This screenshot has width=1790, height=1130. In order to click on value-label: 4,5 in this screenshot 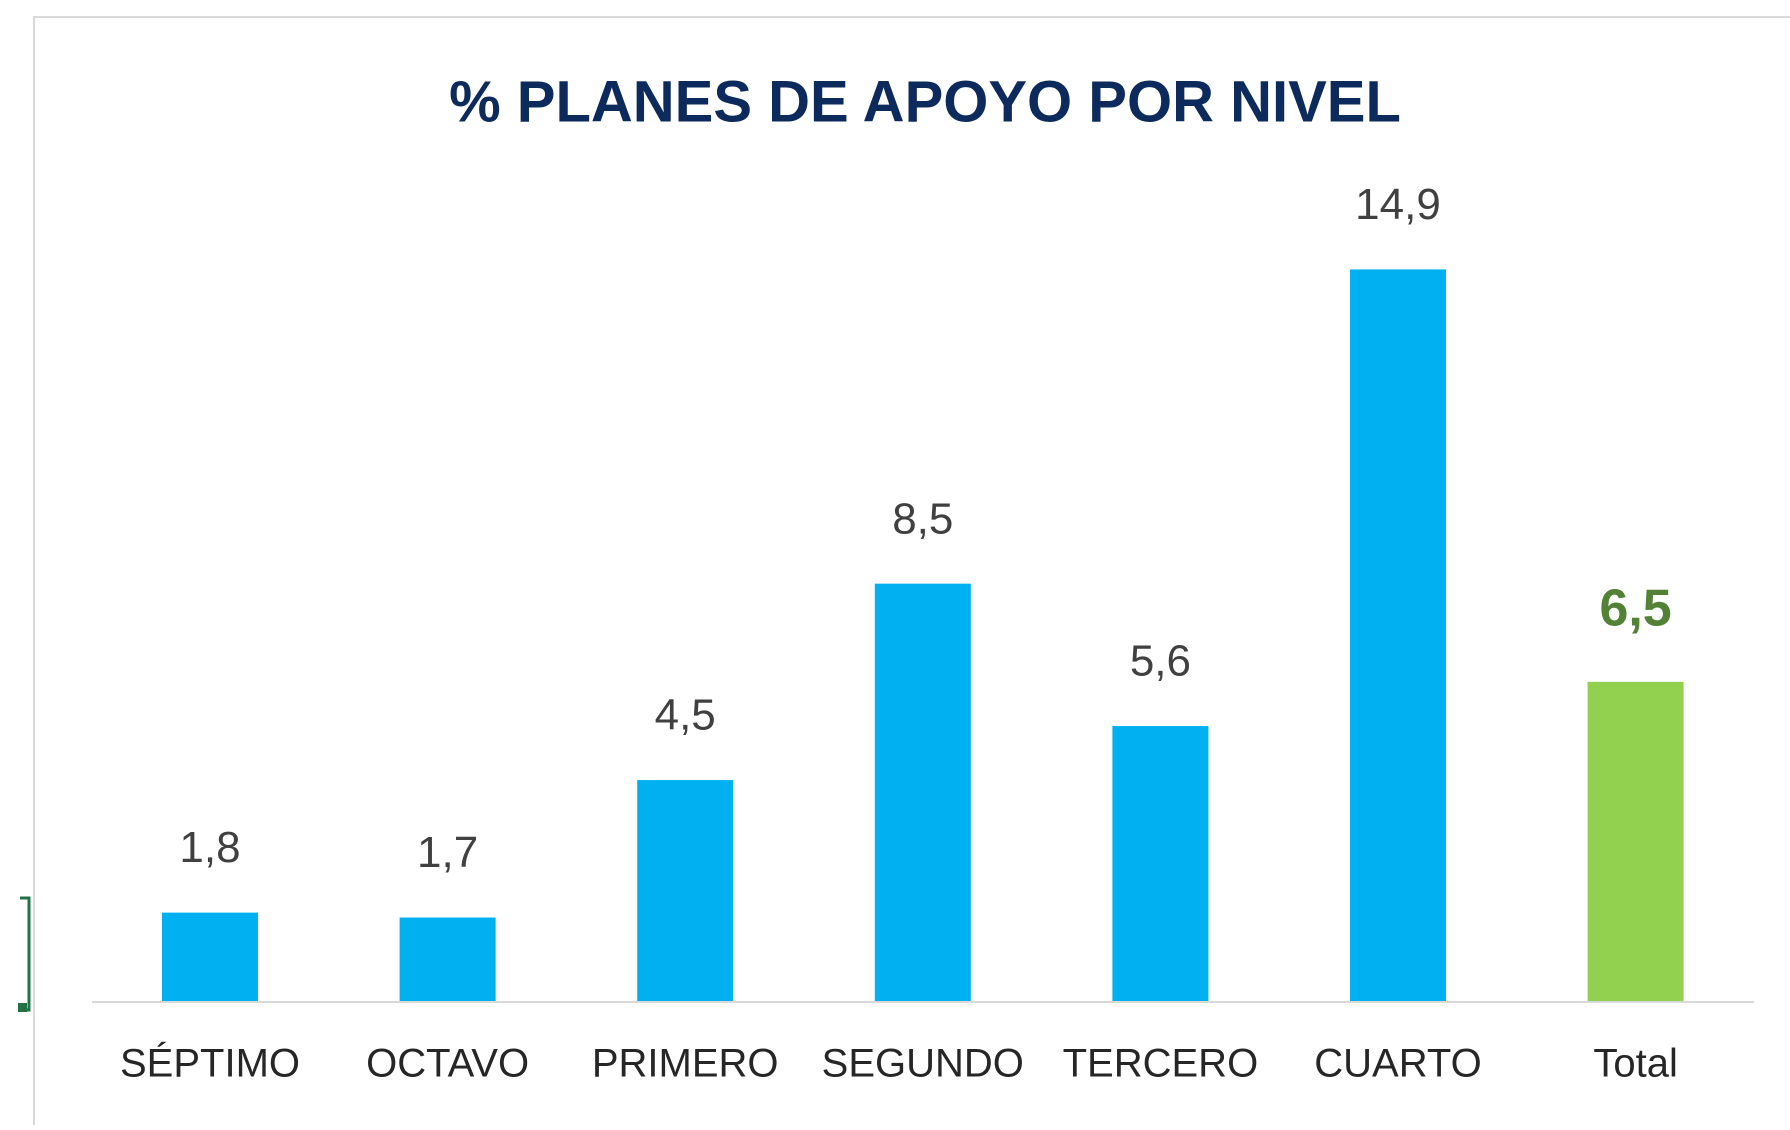, I will do `click(685, 715)`.